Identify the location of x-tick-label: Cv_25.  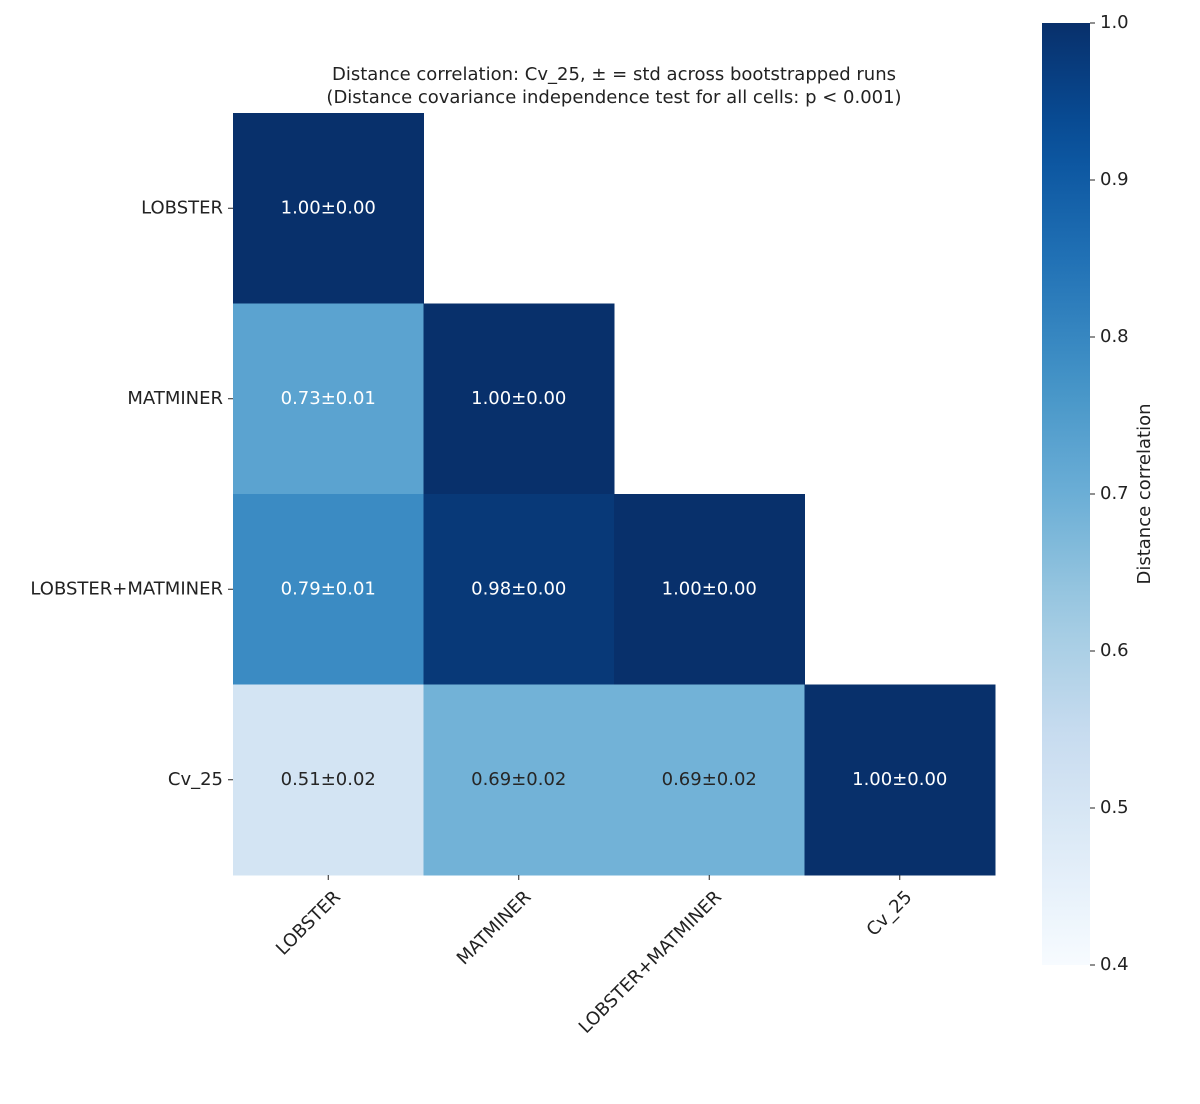
(890, 914).